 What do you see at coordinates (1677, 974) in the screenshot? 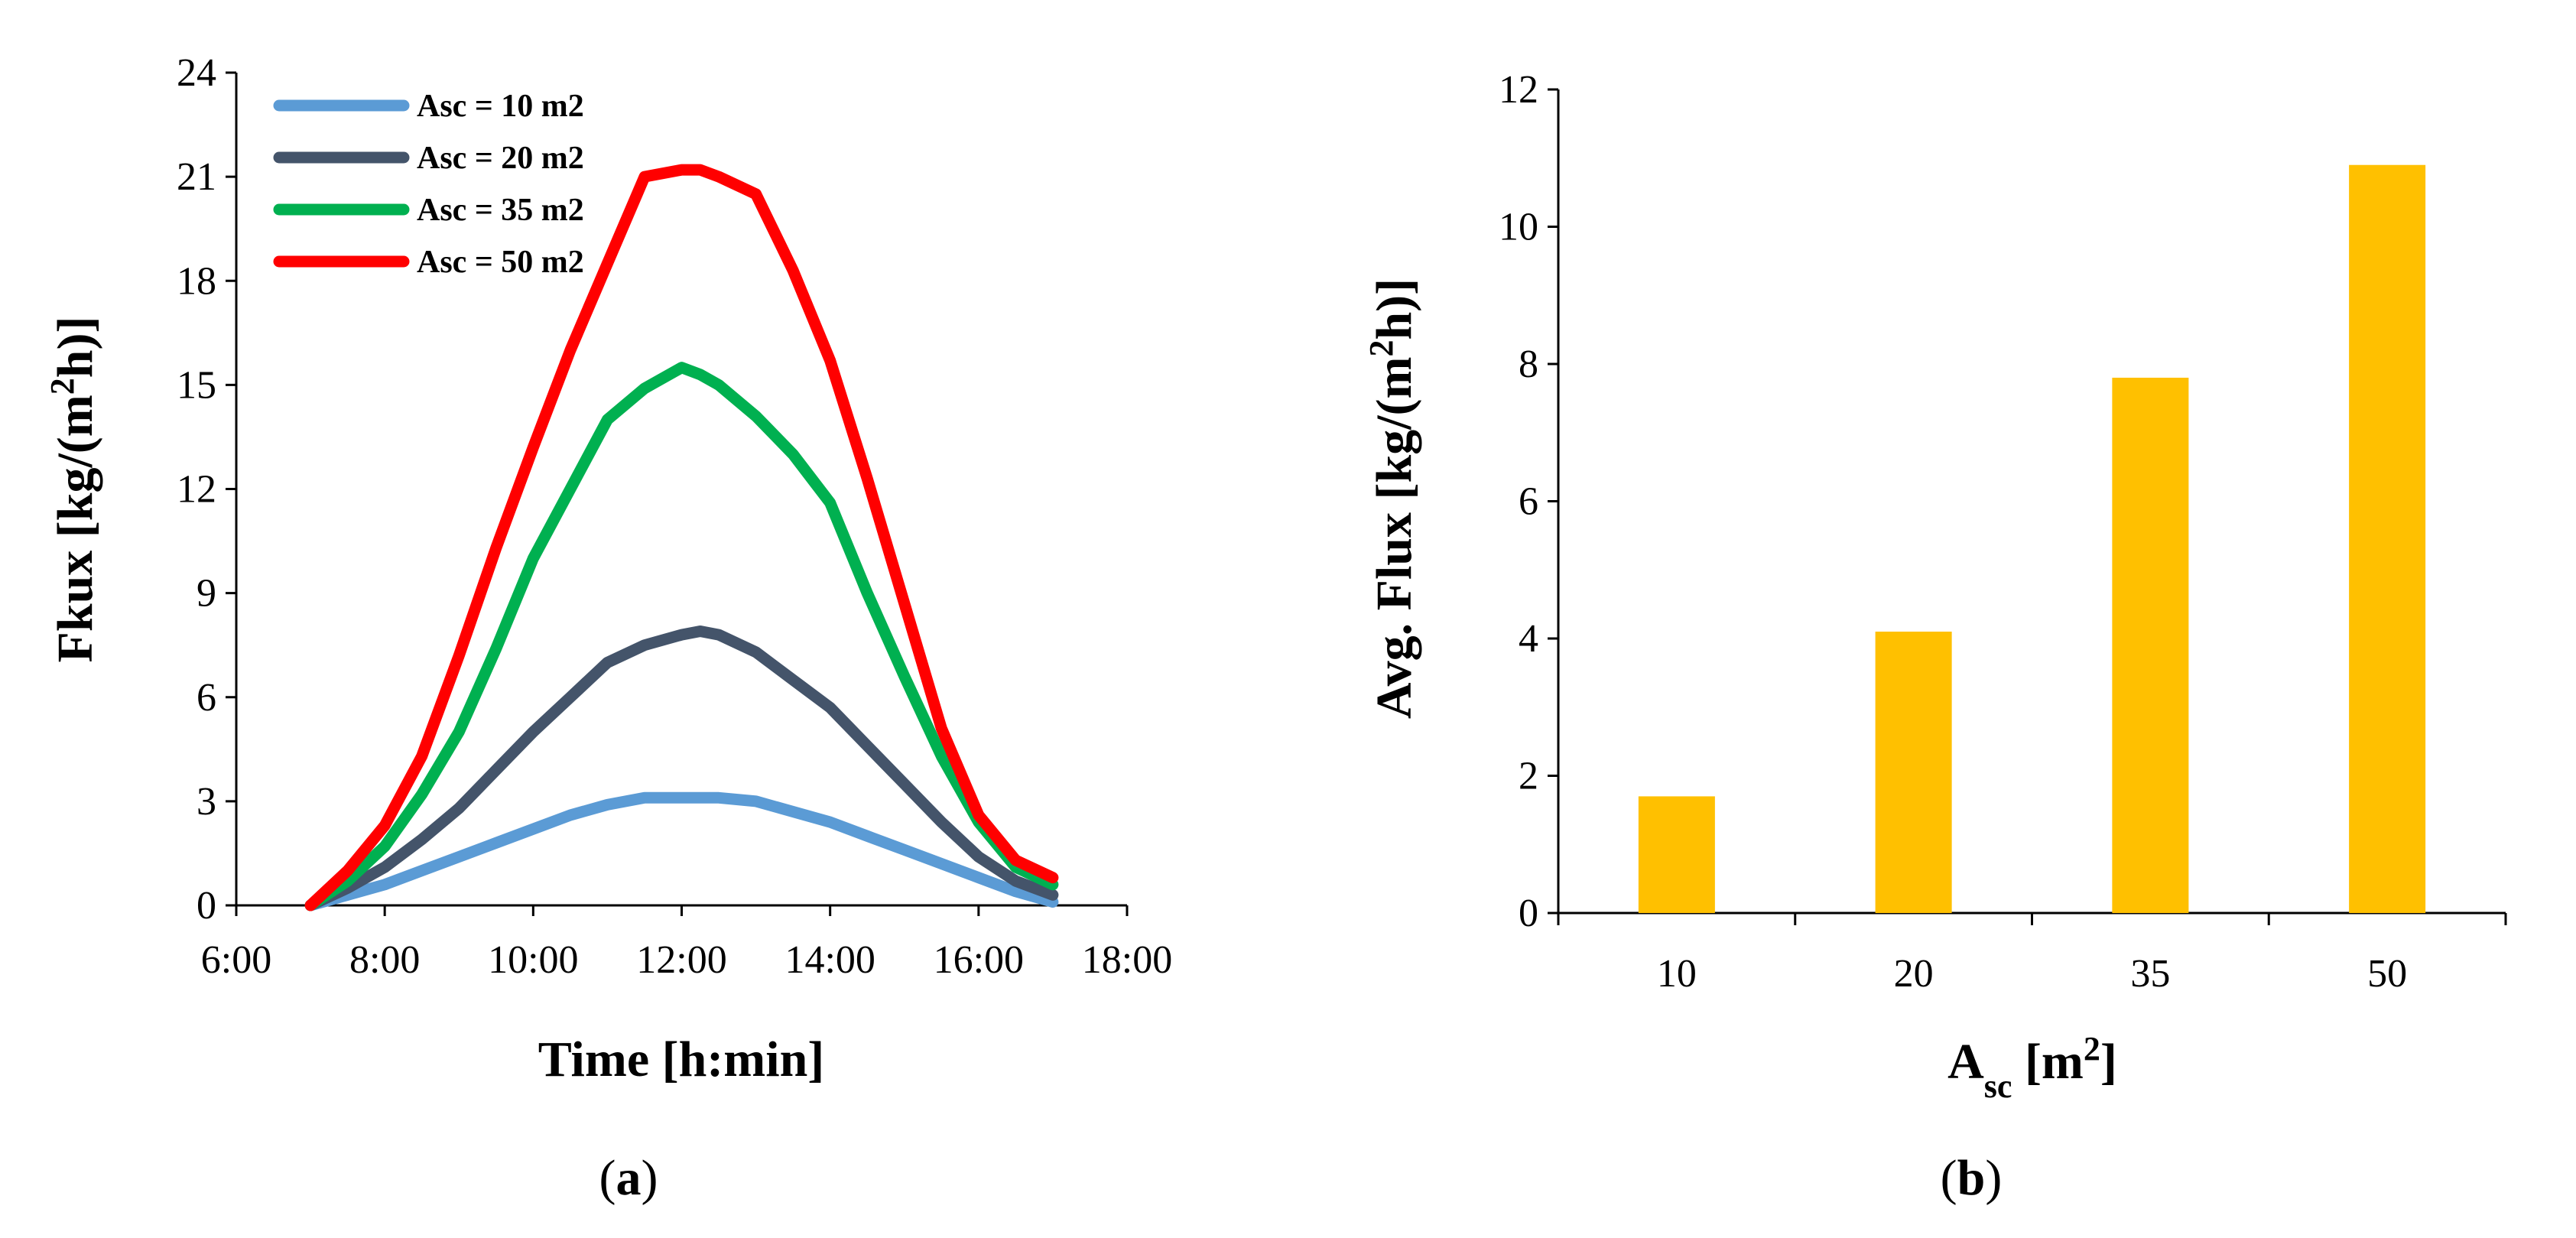
I see `x-tick-label: 10` at bounding box center [1677, 974].